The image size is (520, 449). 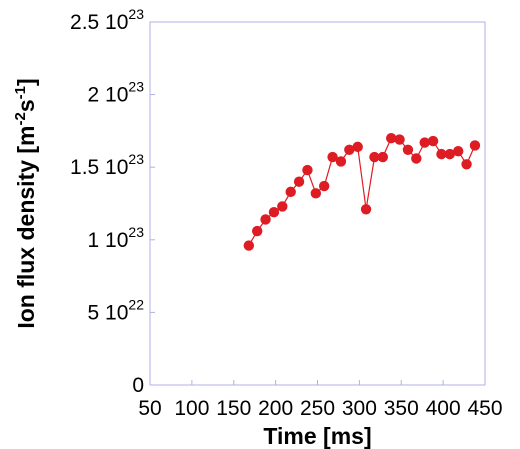 I want to click on y-axis-title: Ion flux density [m-2s-1], so click(x=25, y=203).